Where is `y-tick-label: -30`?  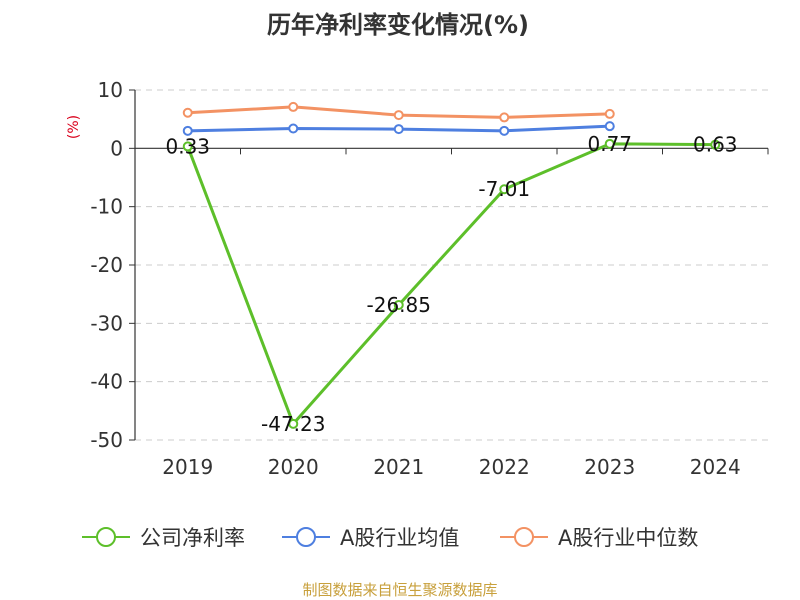
y-tick-label: -30 is located at coordinates (106, 323).